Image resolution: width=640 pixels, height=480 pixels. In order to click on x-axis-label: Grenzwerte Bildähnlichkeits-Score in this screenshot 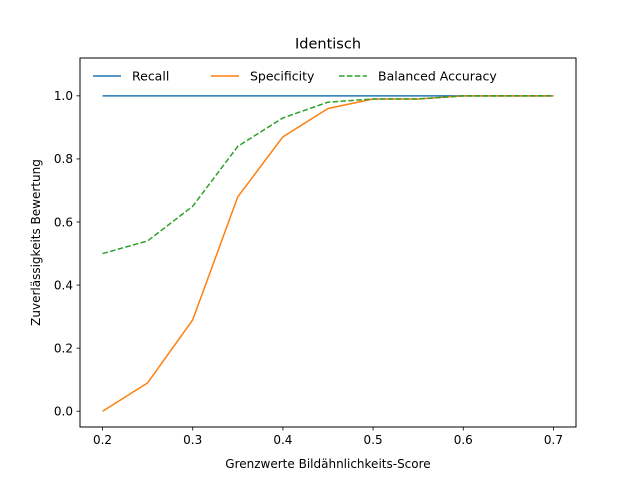, I will do `click(327, 464)`.